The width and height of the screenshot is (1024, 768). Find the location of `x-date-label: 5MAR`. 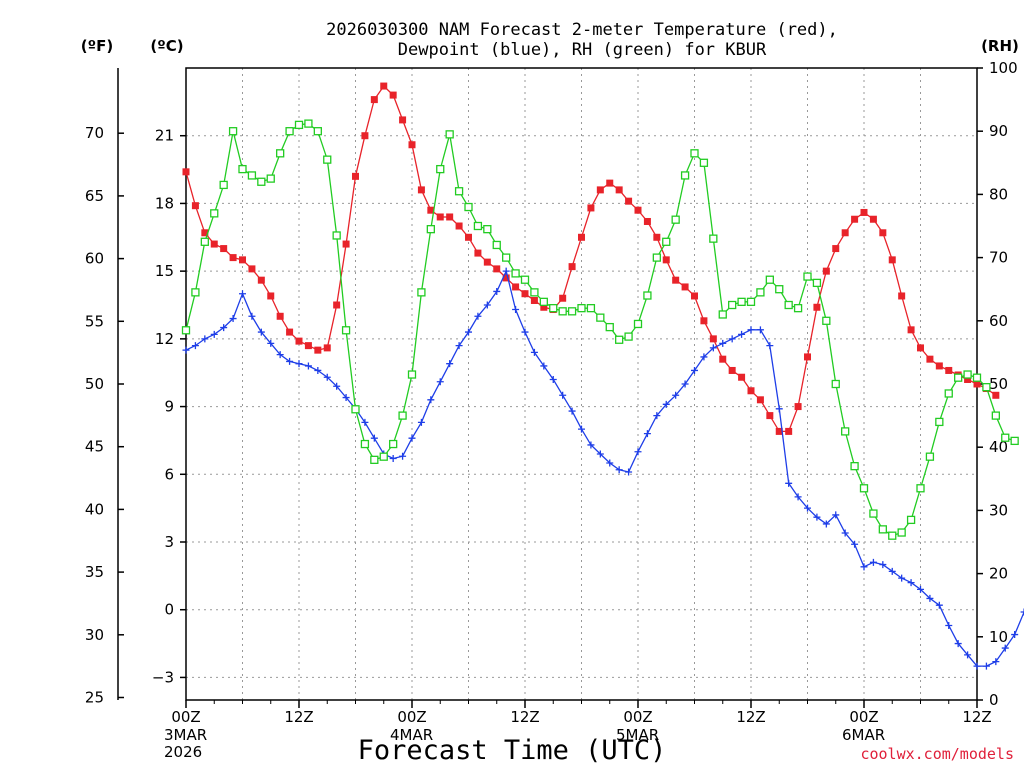

x-date-label: 5MAR is located at coordinates (637, 735).